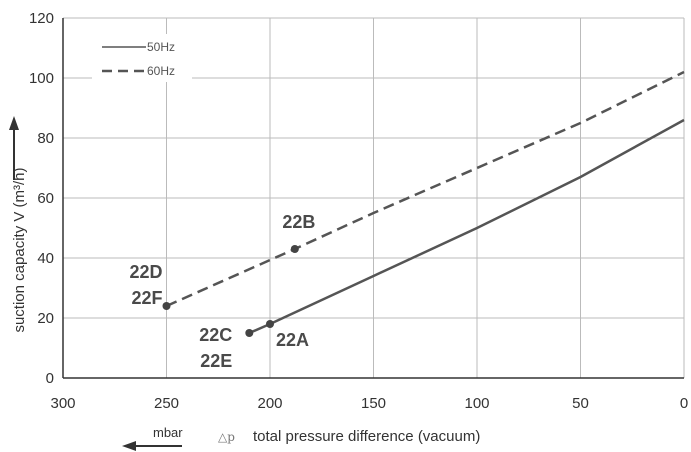 Image resolution: width=691 pixels, height=452 pixels. Describe the element at coordinates (476, 403) in the screenshot. I see `x-tick-label: 100` at that location.